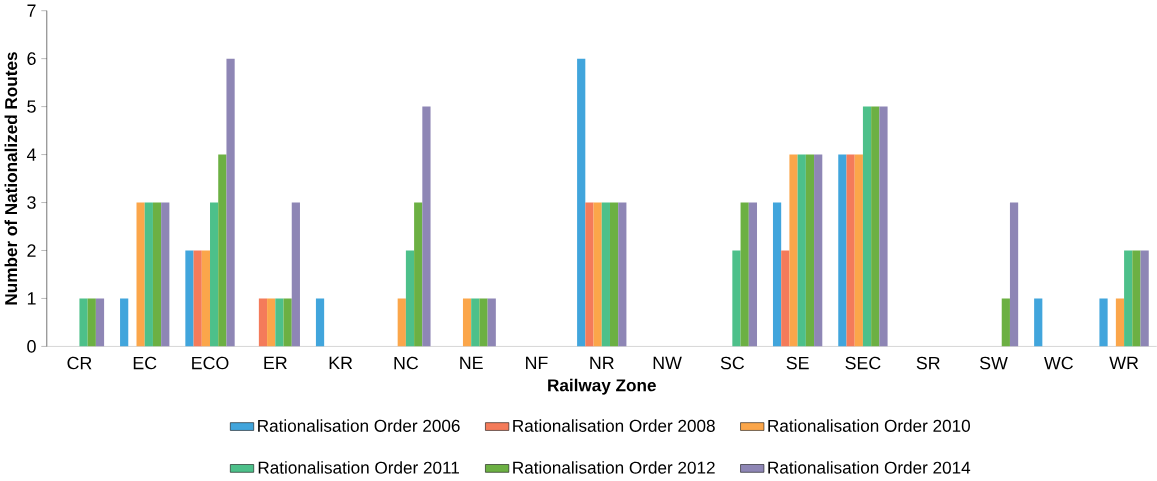  What do you see at coordinates (406, 363) in the screenshot?
I see `x-tick-label: NC` at bounding box center [406, 363].